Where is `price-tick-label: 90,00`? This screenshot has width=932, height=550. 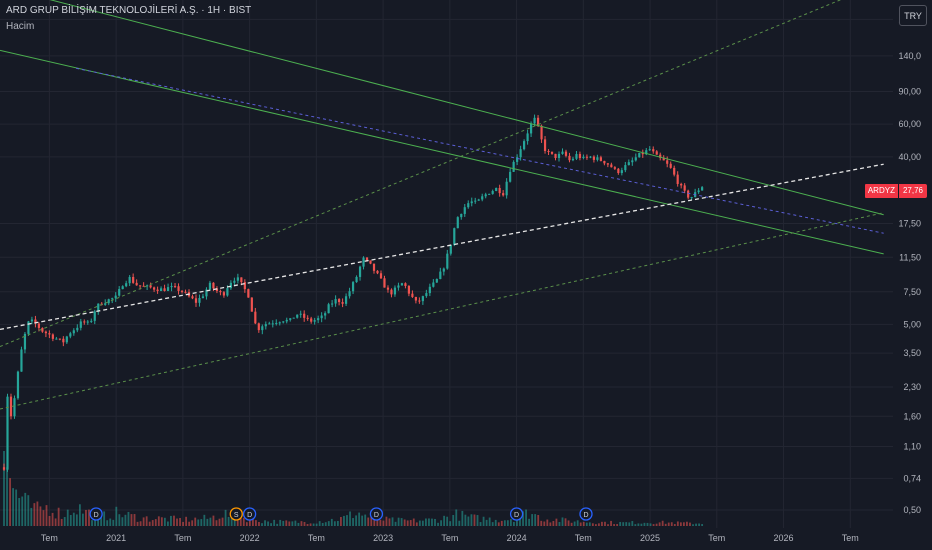
price-tick-label: 90,00 is located at coordinates (909, 91).